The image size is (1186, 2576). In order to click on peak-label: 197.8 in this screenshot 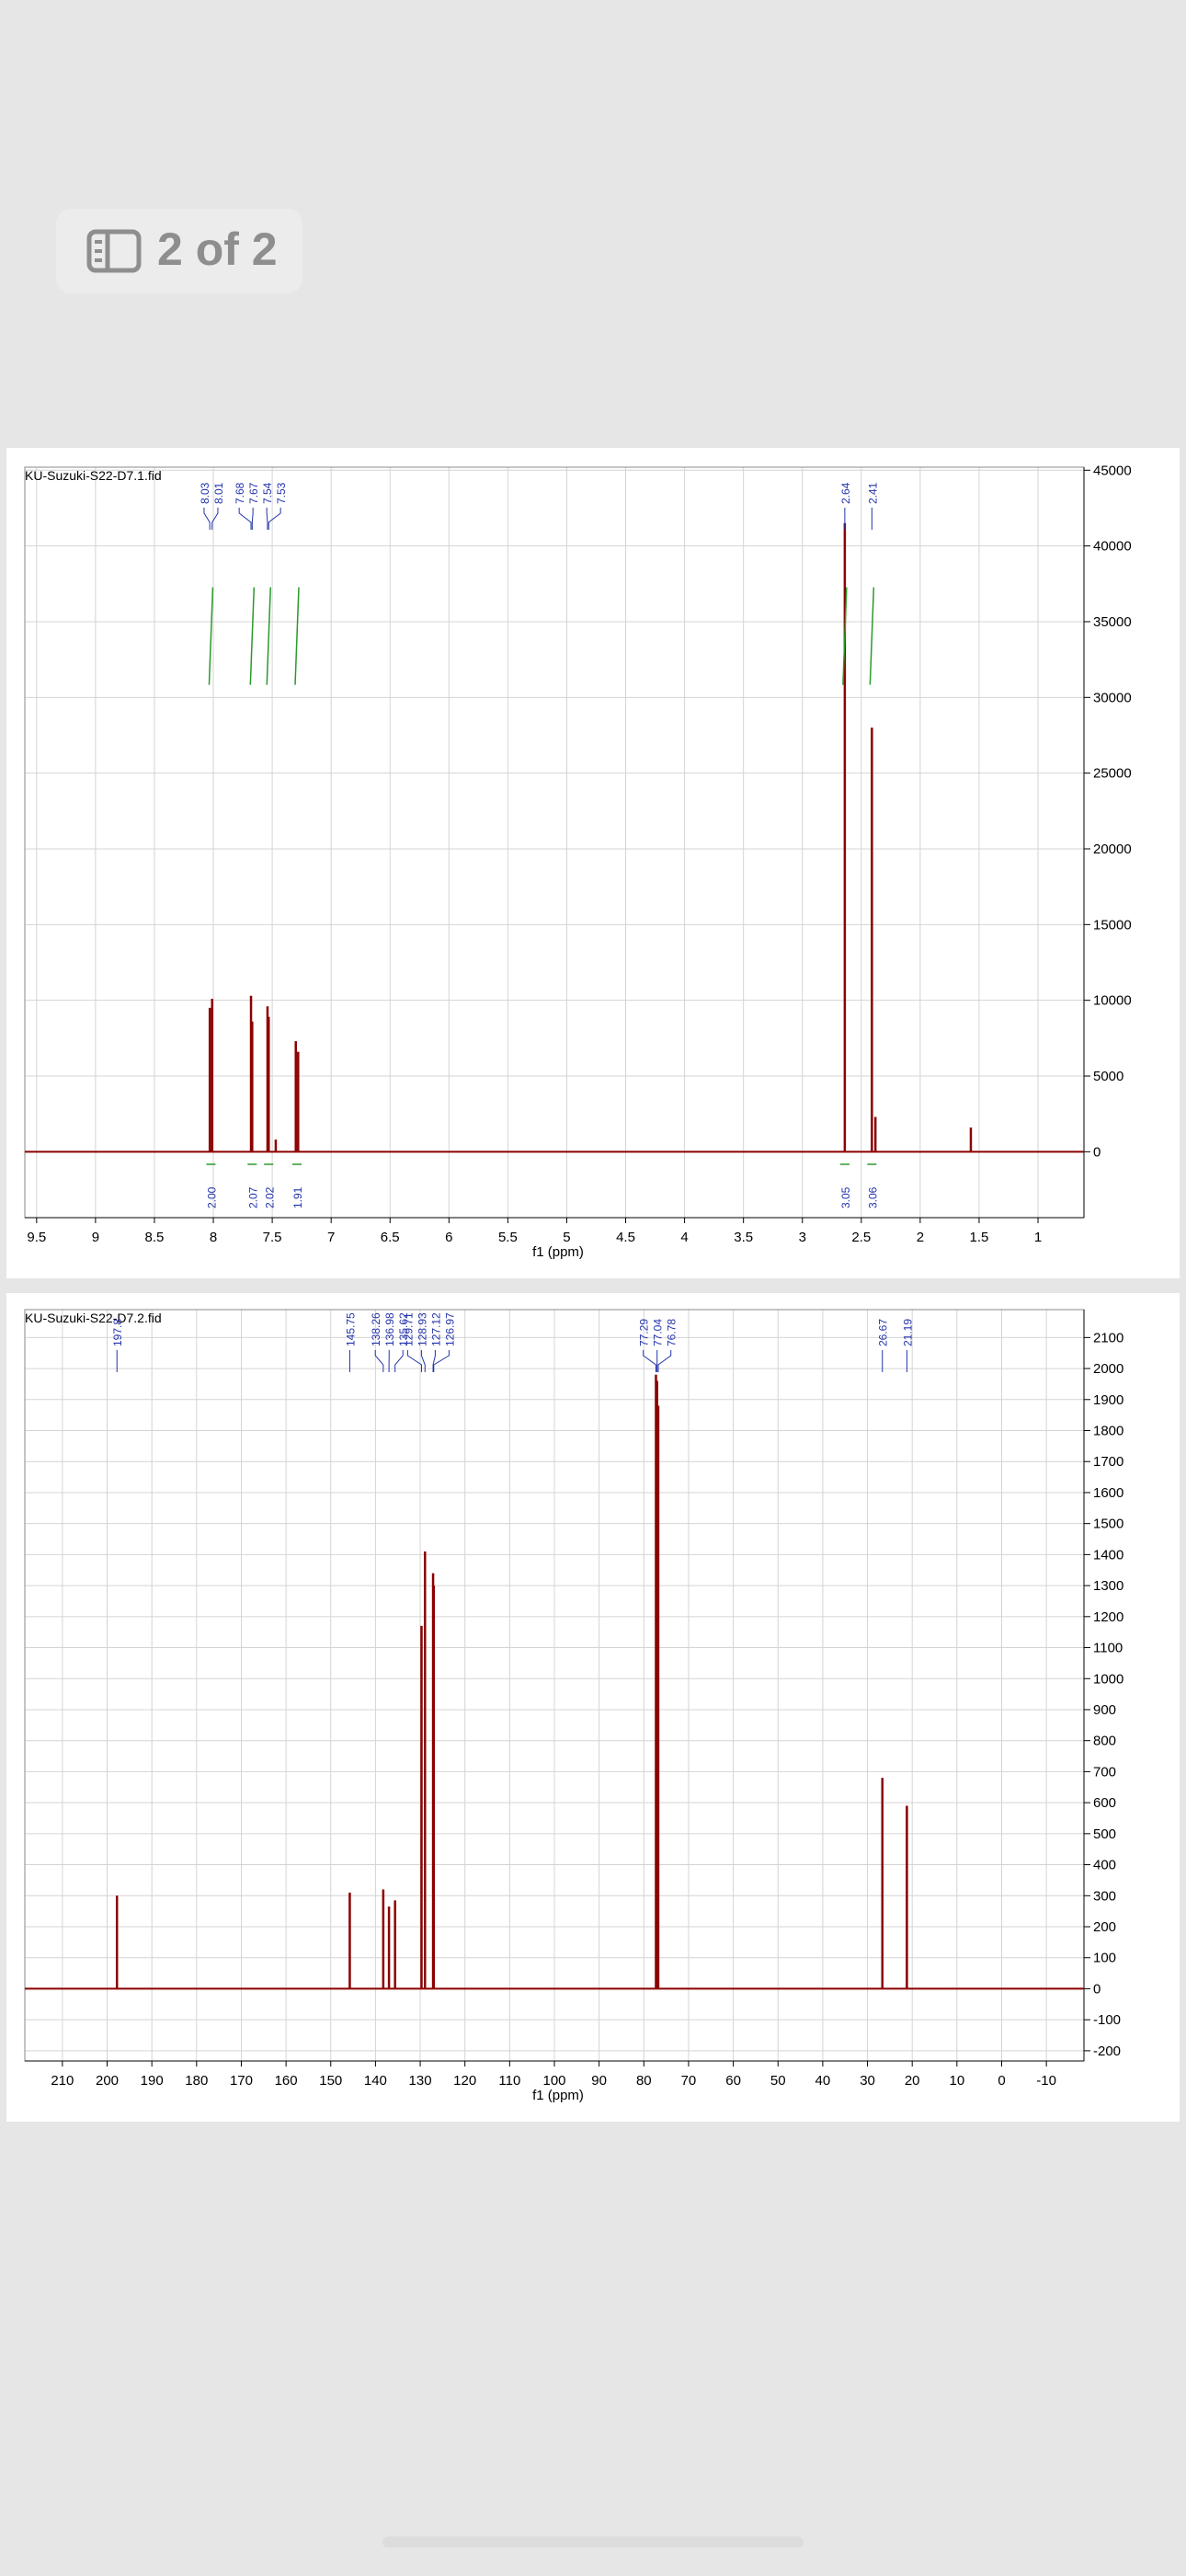, I will do `click(117, 1332)`.